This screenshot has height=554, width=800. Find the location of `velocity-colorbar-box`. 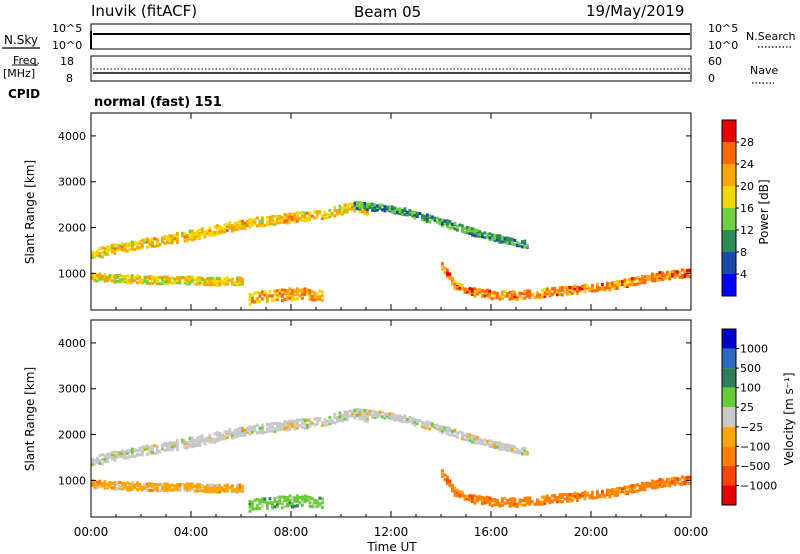

velocity-colorbar-box is located at coordinates (729, 358).